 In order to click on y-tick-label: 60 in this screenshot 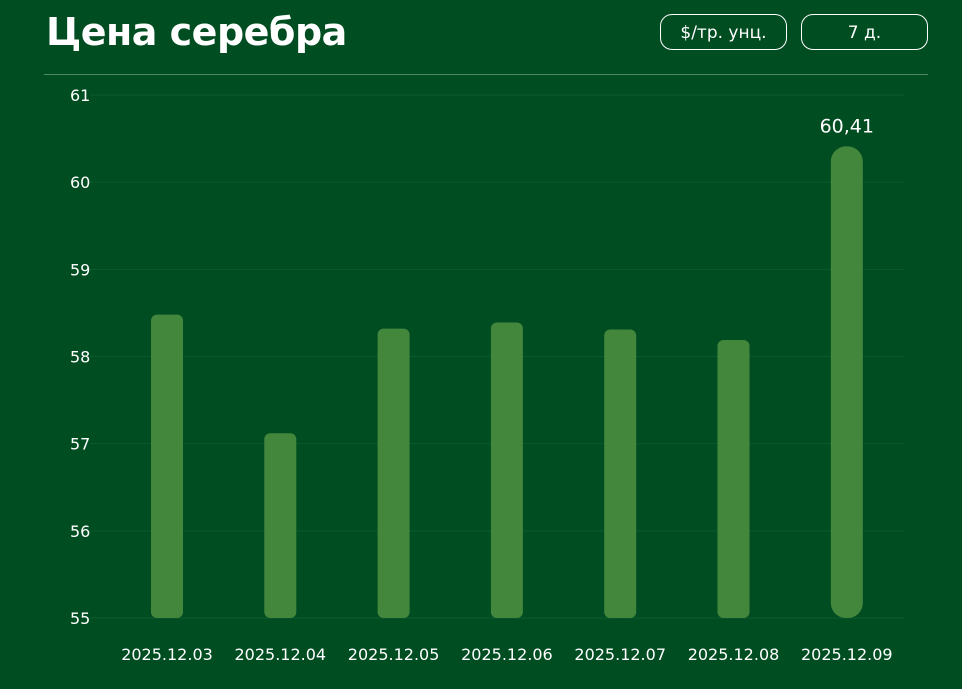, I will do `click(80, 182)`.